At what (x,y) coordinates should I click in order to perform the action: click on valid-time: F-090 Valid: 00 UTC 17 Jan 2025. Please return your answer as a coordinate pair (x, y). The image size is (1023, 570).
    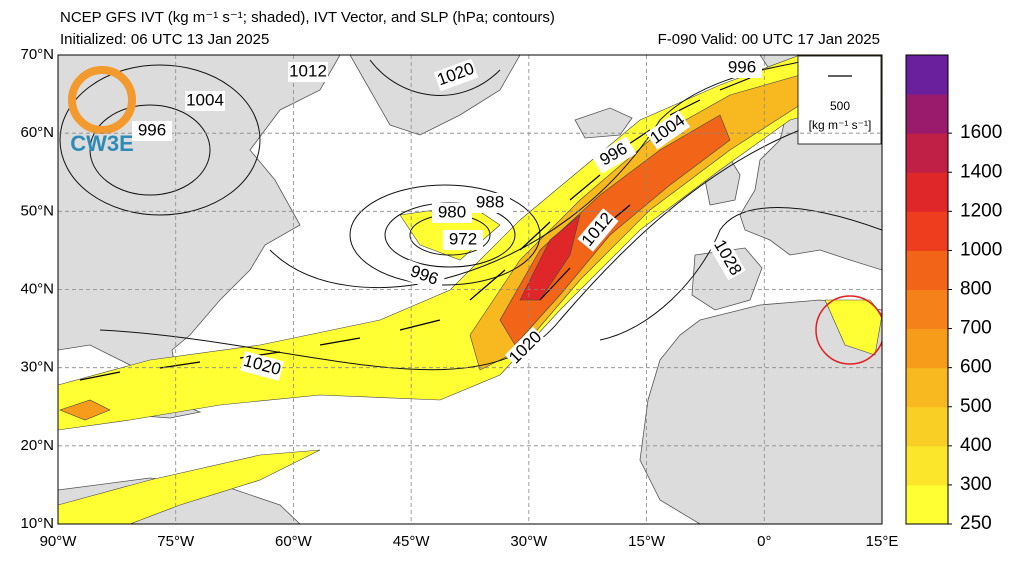
    Looking at the image, I should click on (769, 39).